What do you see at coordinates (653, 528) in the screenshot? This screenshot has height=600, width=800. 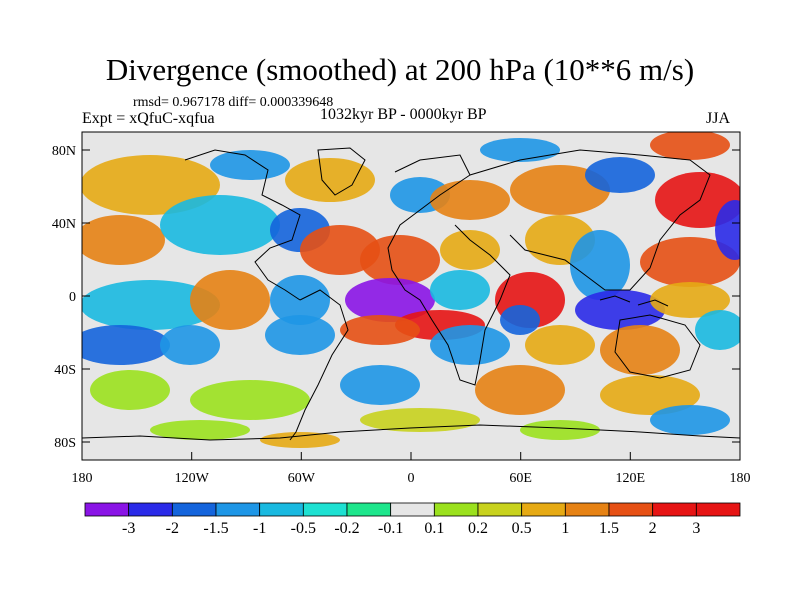 I see `colorbar-label: 2` at bounding box center [653, 528].